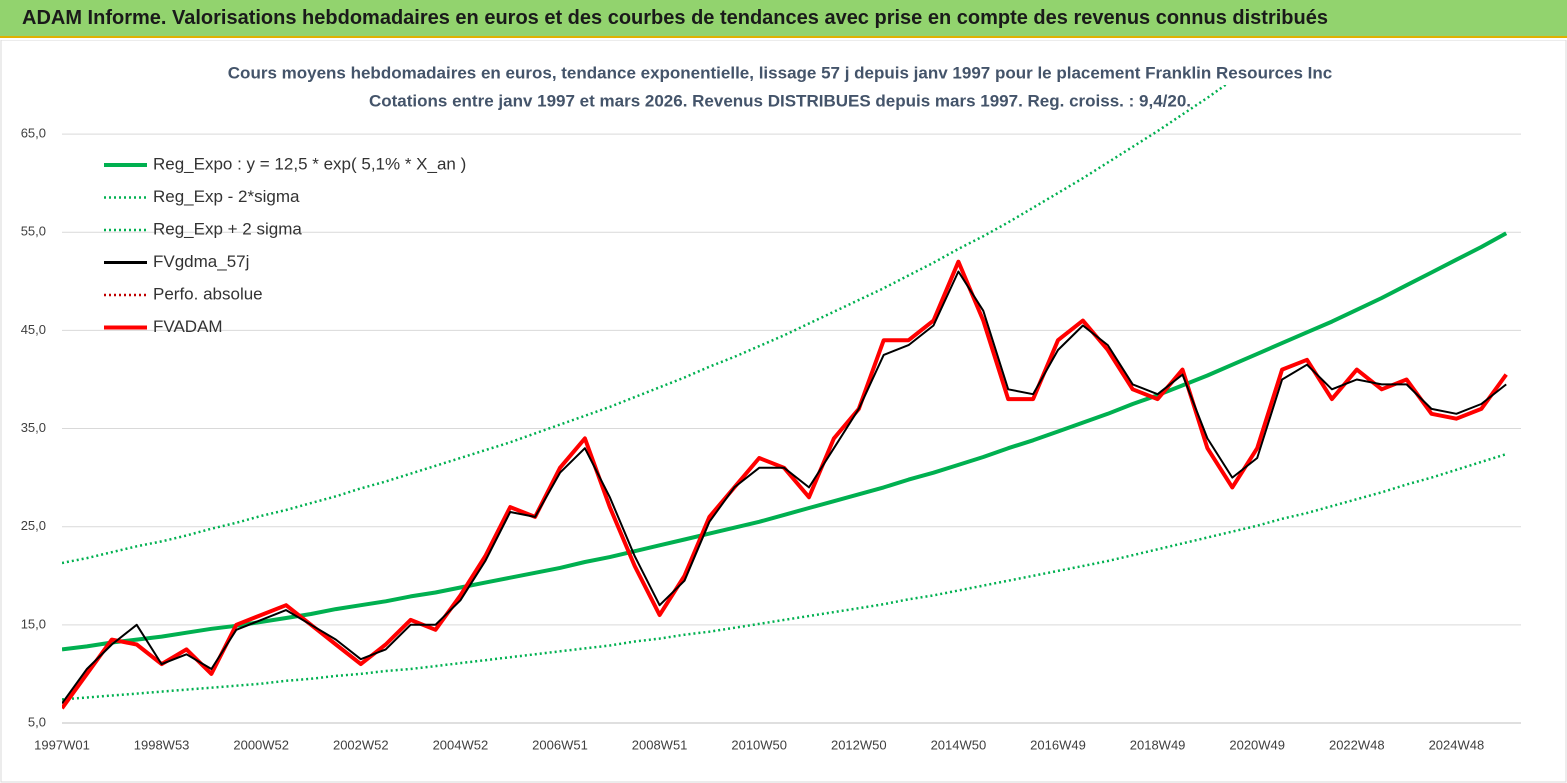 Image resolution: width=1567 pixels, height=783 pixels. I want to click on x-tick-label: 2012W50, so click(859, 744).